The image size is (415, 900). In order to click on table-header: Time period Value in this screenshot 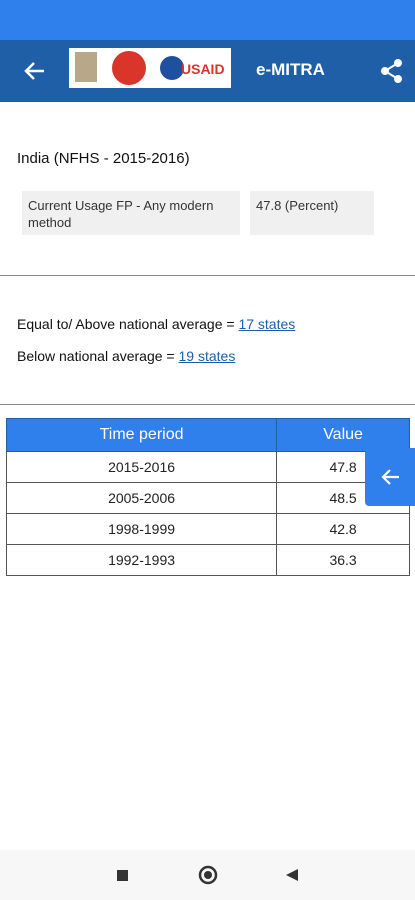, I will do `click(207, 435)`.